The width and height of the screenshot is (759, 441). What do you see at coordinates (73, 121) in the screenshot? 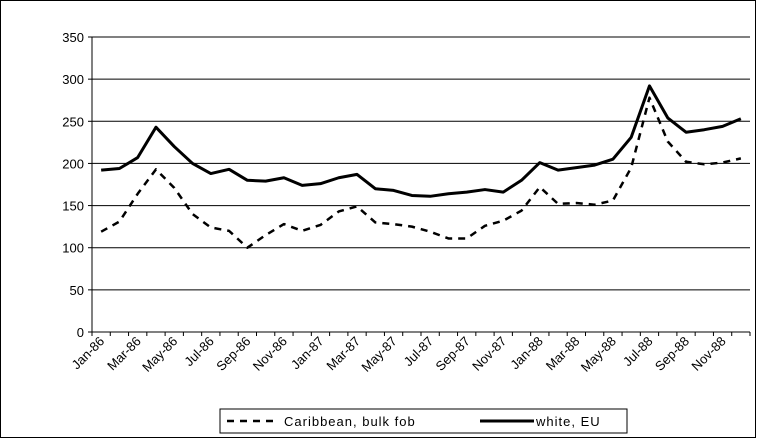
I see `y-tick-label: 250` at bounding box center [73, 121].